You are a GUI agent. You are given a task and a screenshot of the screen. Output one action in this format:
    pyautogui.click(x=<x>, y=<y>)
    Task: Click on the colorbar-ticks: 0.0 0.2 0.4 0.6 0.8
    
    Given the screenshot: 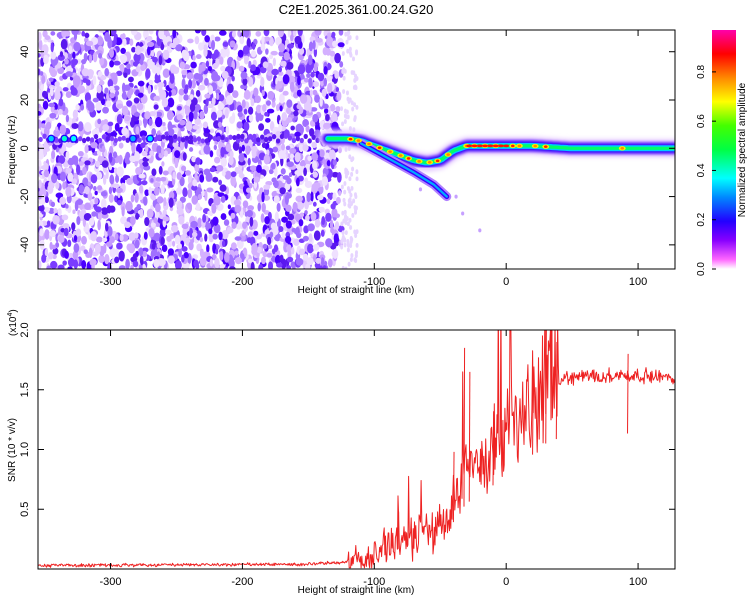 What is the action you would take?
    pyautogui.click(x=706, y=170)
    